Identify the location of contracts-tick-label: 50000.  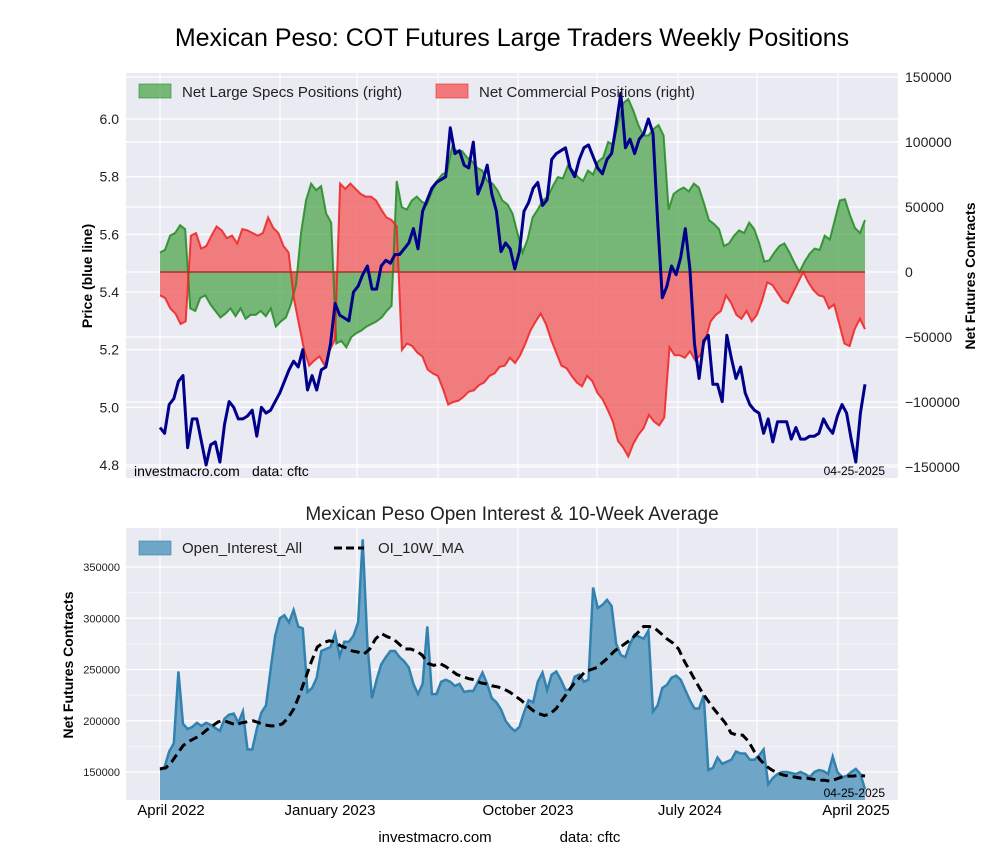
(924, 207).